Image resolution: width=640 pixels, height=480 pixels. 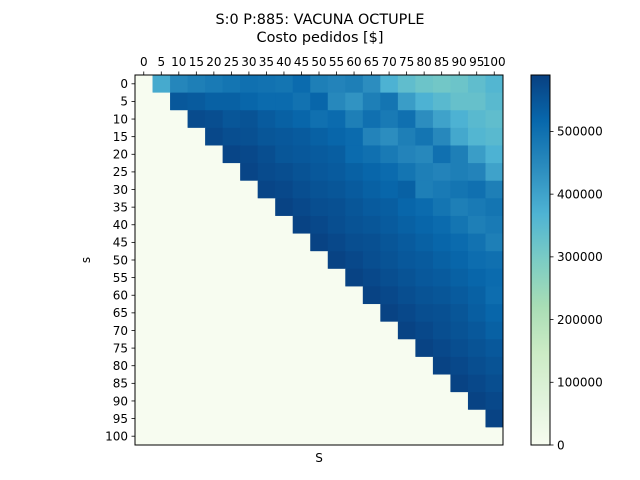 I want to click on chart-title: S:0 P:885: VACUNA OCTUPLE, so click(x=320, y=20).